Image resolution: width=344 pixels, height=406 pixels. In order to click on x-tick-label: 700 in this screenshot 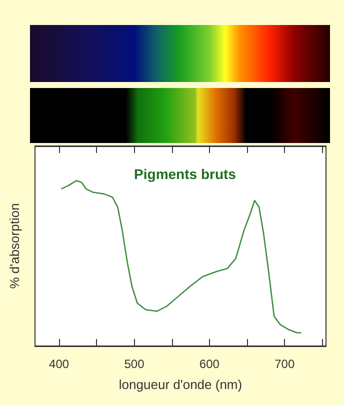, I will do `click(284, 364)`.